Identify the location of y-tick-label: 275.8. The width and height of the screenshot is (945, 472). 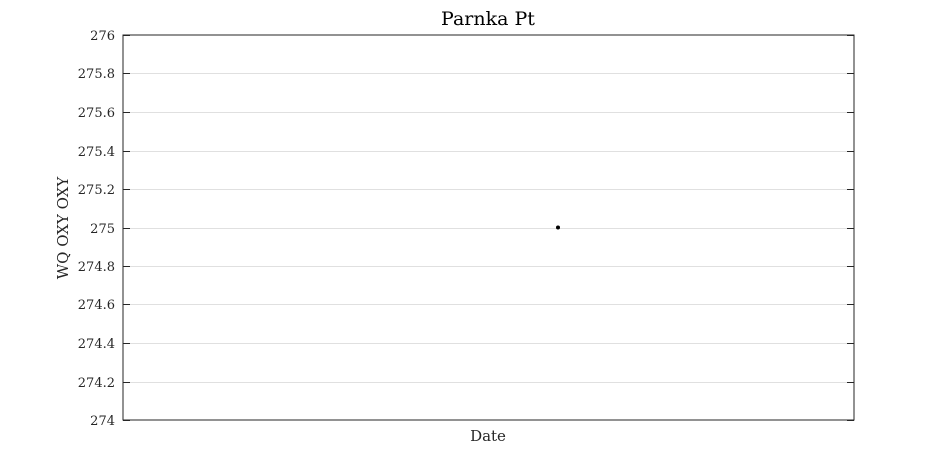
(96, 74).